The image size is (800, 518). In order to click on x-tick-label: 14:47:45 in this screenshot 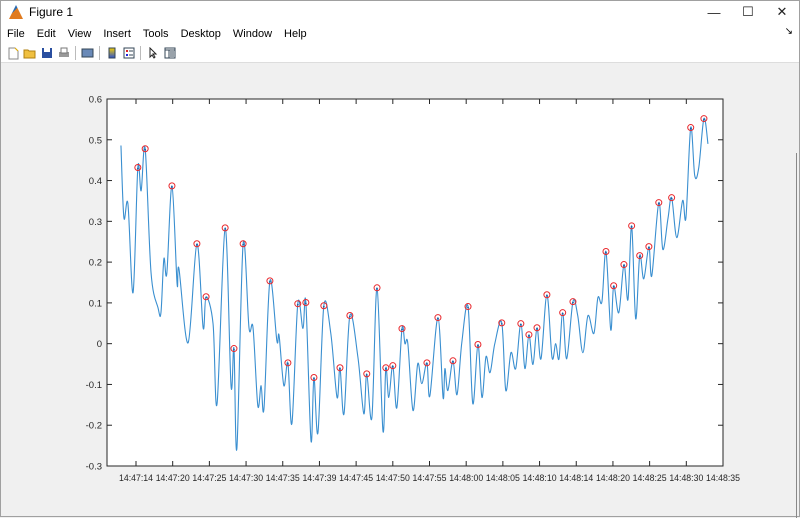, I will do `click(356, 478)`.